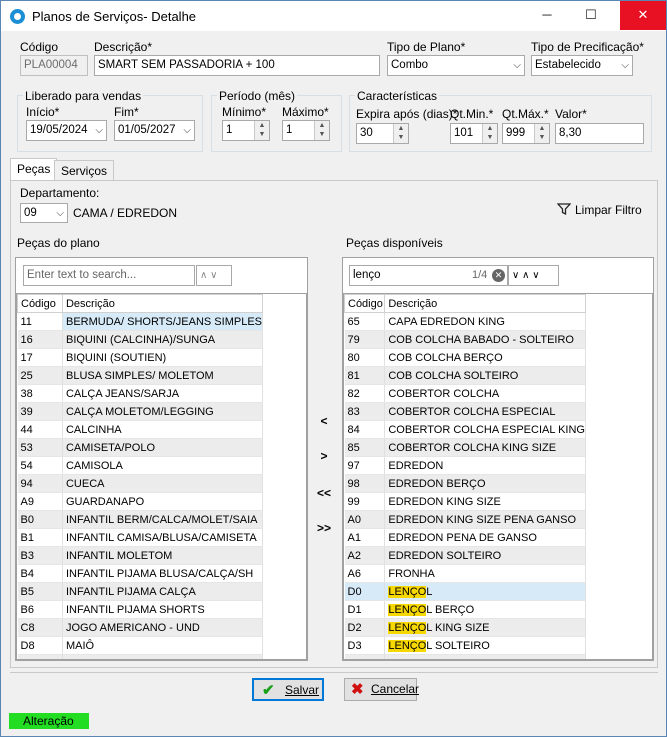  What do you see at coordinates (465, 321) in the screenshot?
I see `right-row: 65 CAPA EDREDON KING` at bounding box center [465, 321].